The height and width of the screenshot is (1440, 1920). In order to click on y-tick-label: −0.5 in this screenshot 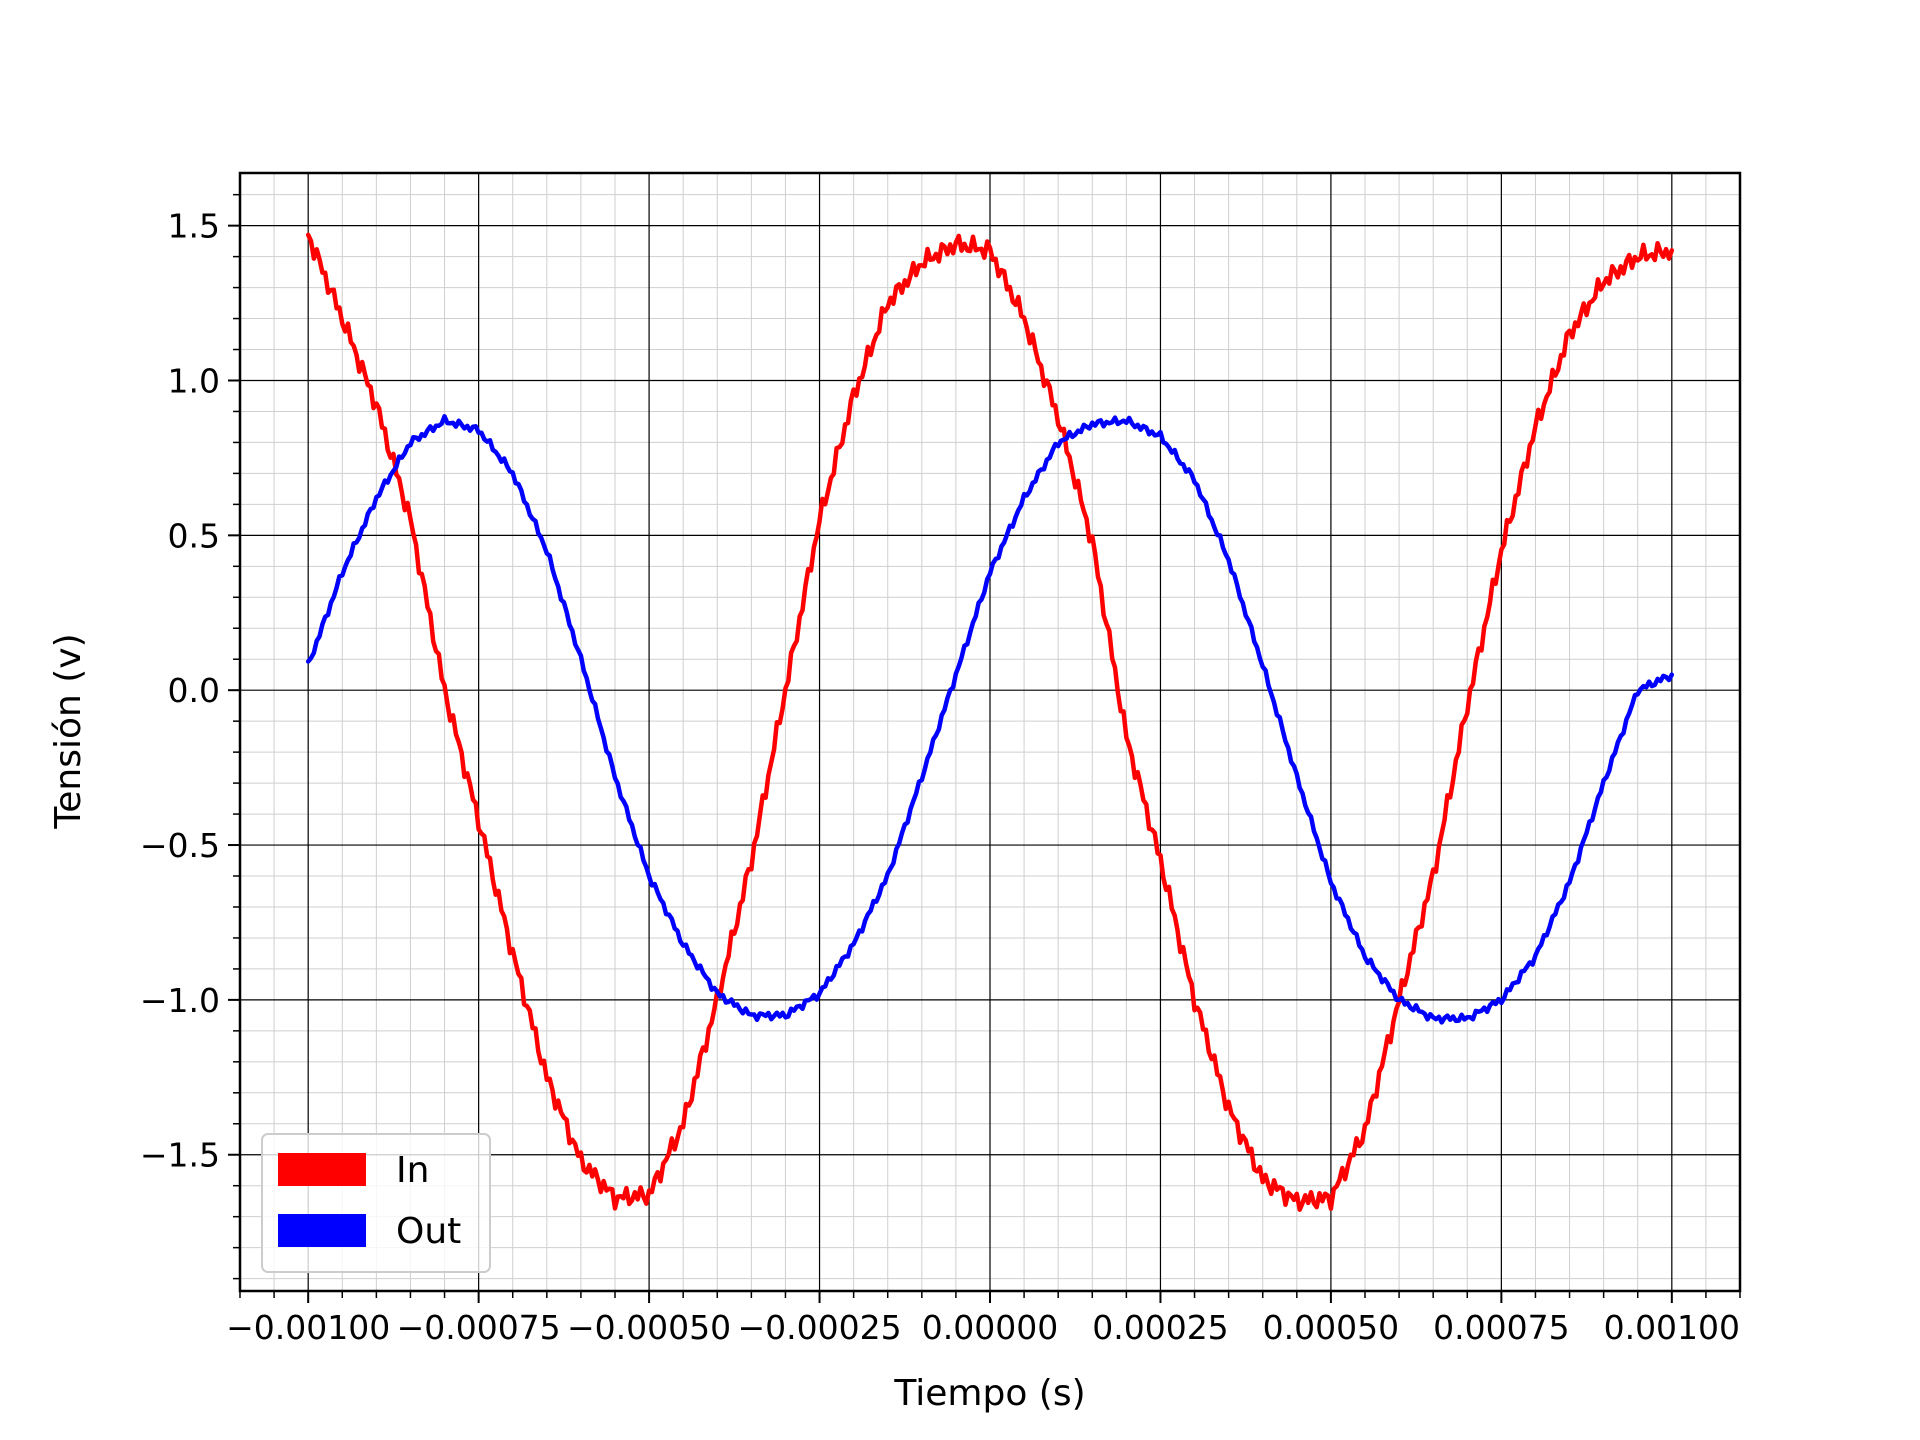, I will do `click(180, 845)`.